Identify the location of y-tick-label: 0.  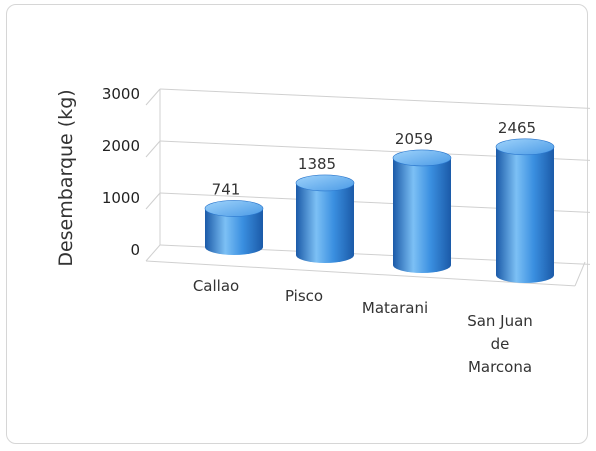
(135, 250).